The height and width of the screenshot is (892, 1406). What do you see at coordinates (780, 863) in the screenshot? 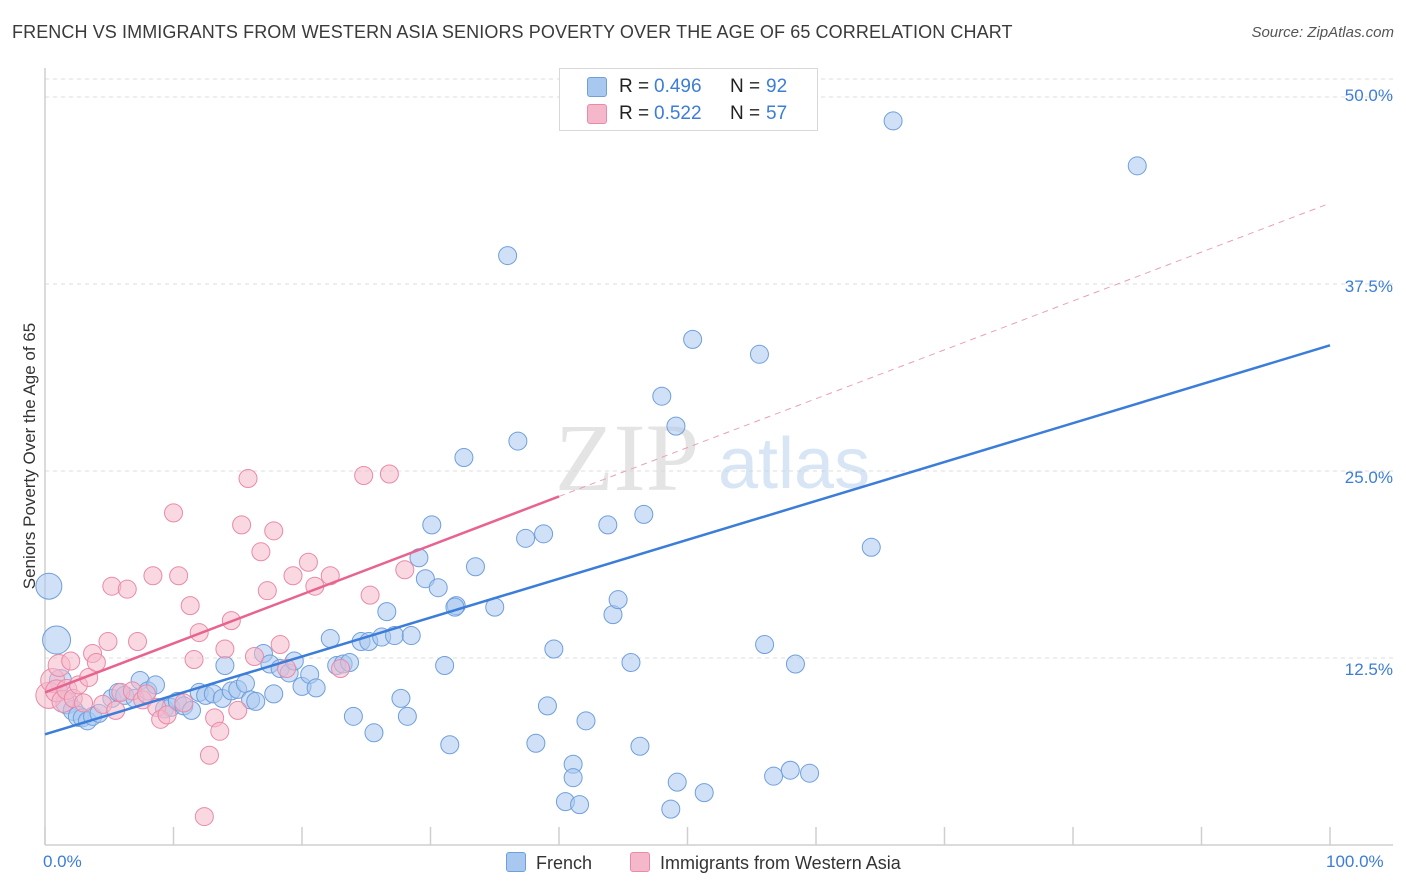
I see `legend-label-western-asia: Immigrants from Western Asia` at bounding box center [780, 863].